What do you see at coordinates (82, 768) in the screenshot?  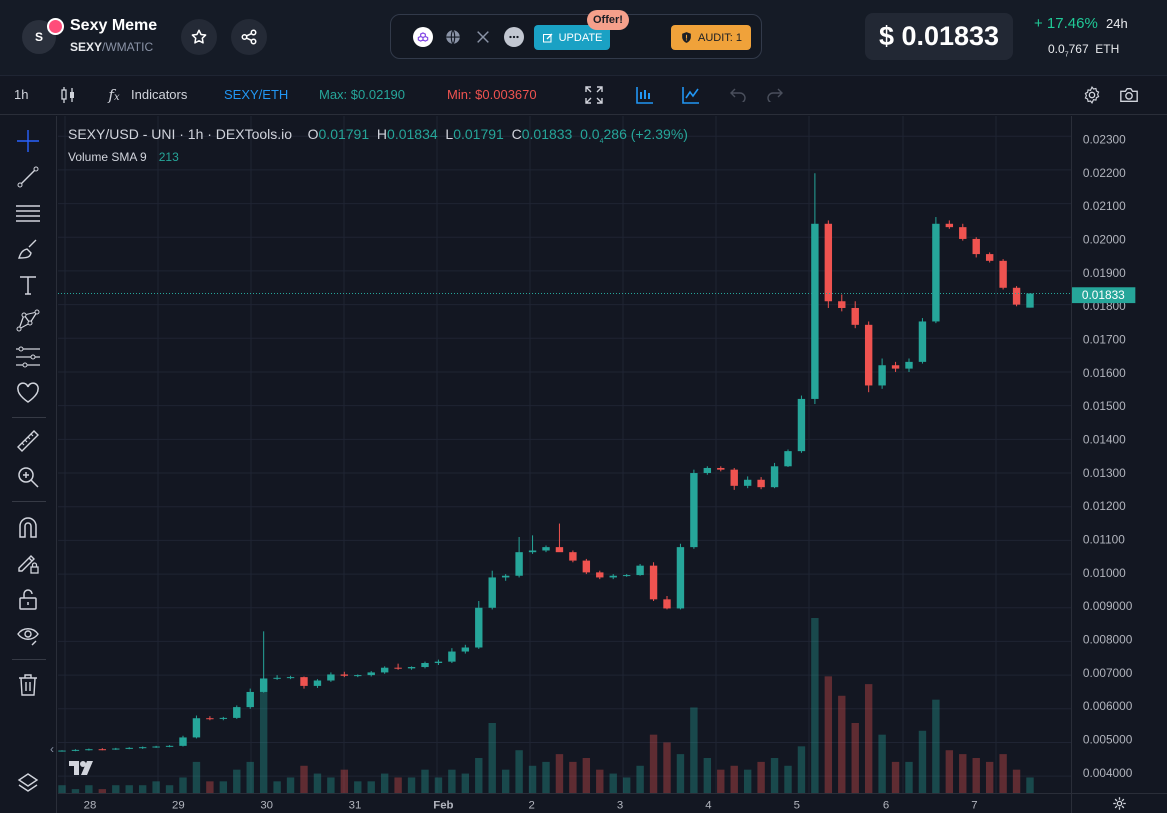 I see `tradingview-logo-icon` at bounding box center [82, 768].